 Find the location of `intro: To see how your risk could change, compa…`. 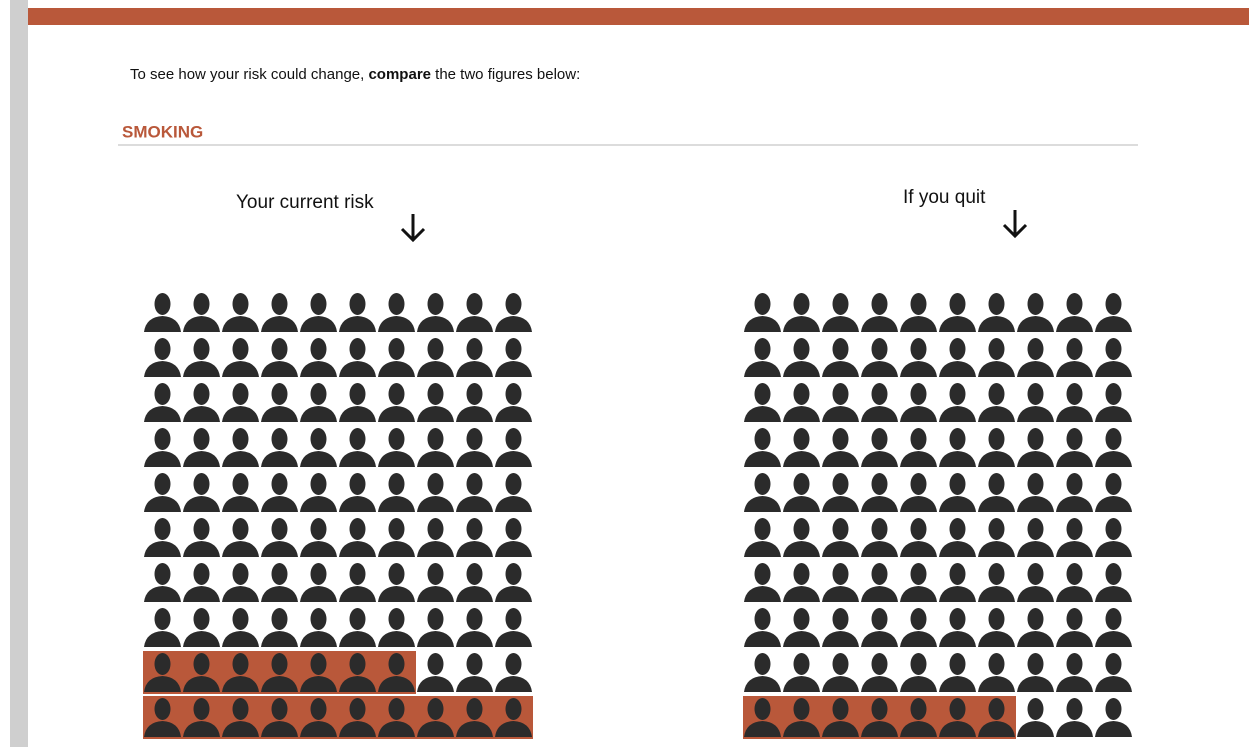

intro: To see how your risk could change, compa… is located at coordinates (355, 74).